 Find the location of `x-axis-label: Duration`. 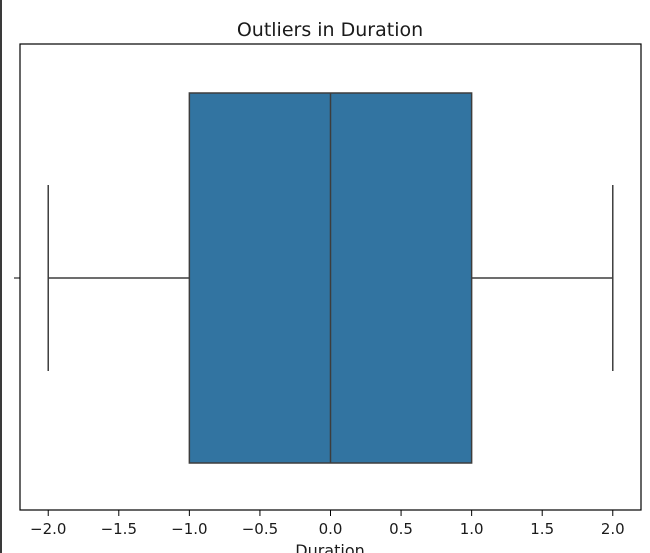

x-axis-label: Duration is located at coordinates (330, 547).